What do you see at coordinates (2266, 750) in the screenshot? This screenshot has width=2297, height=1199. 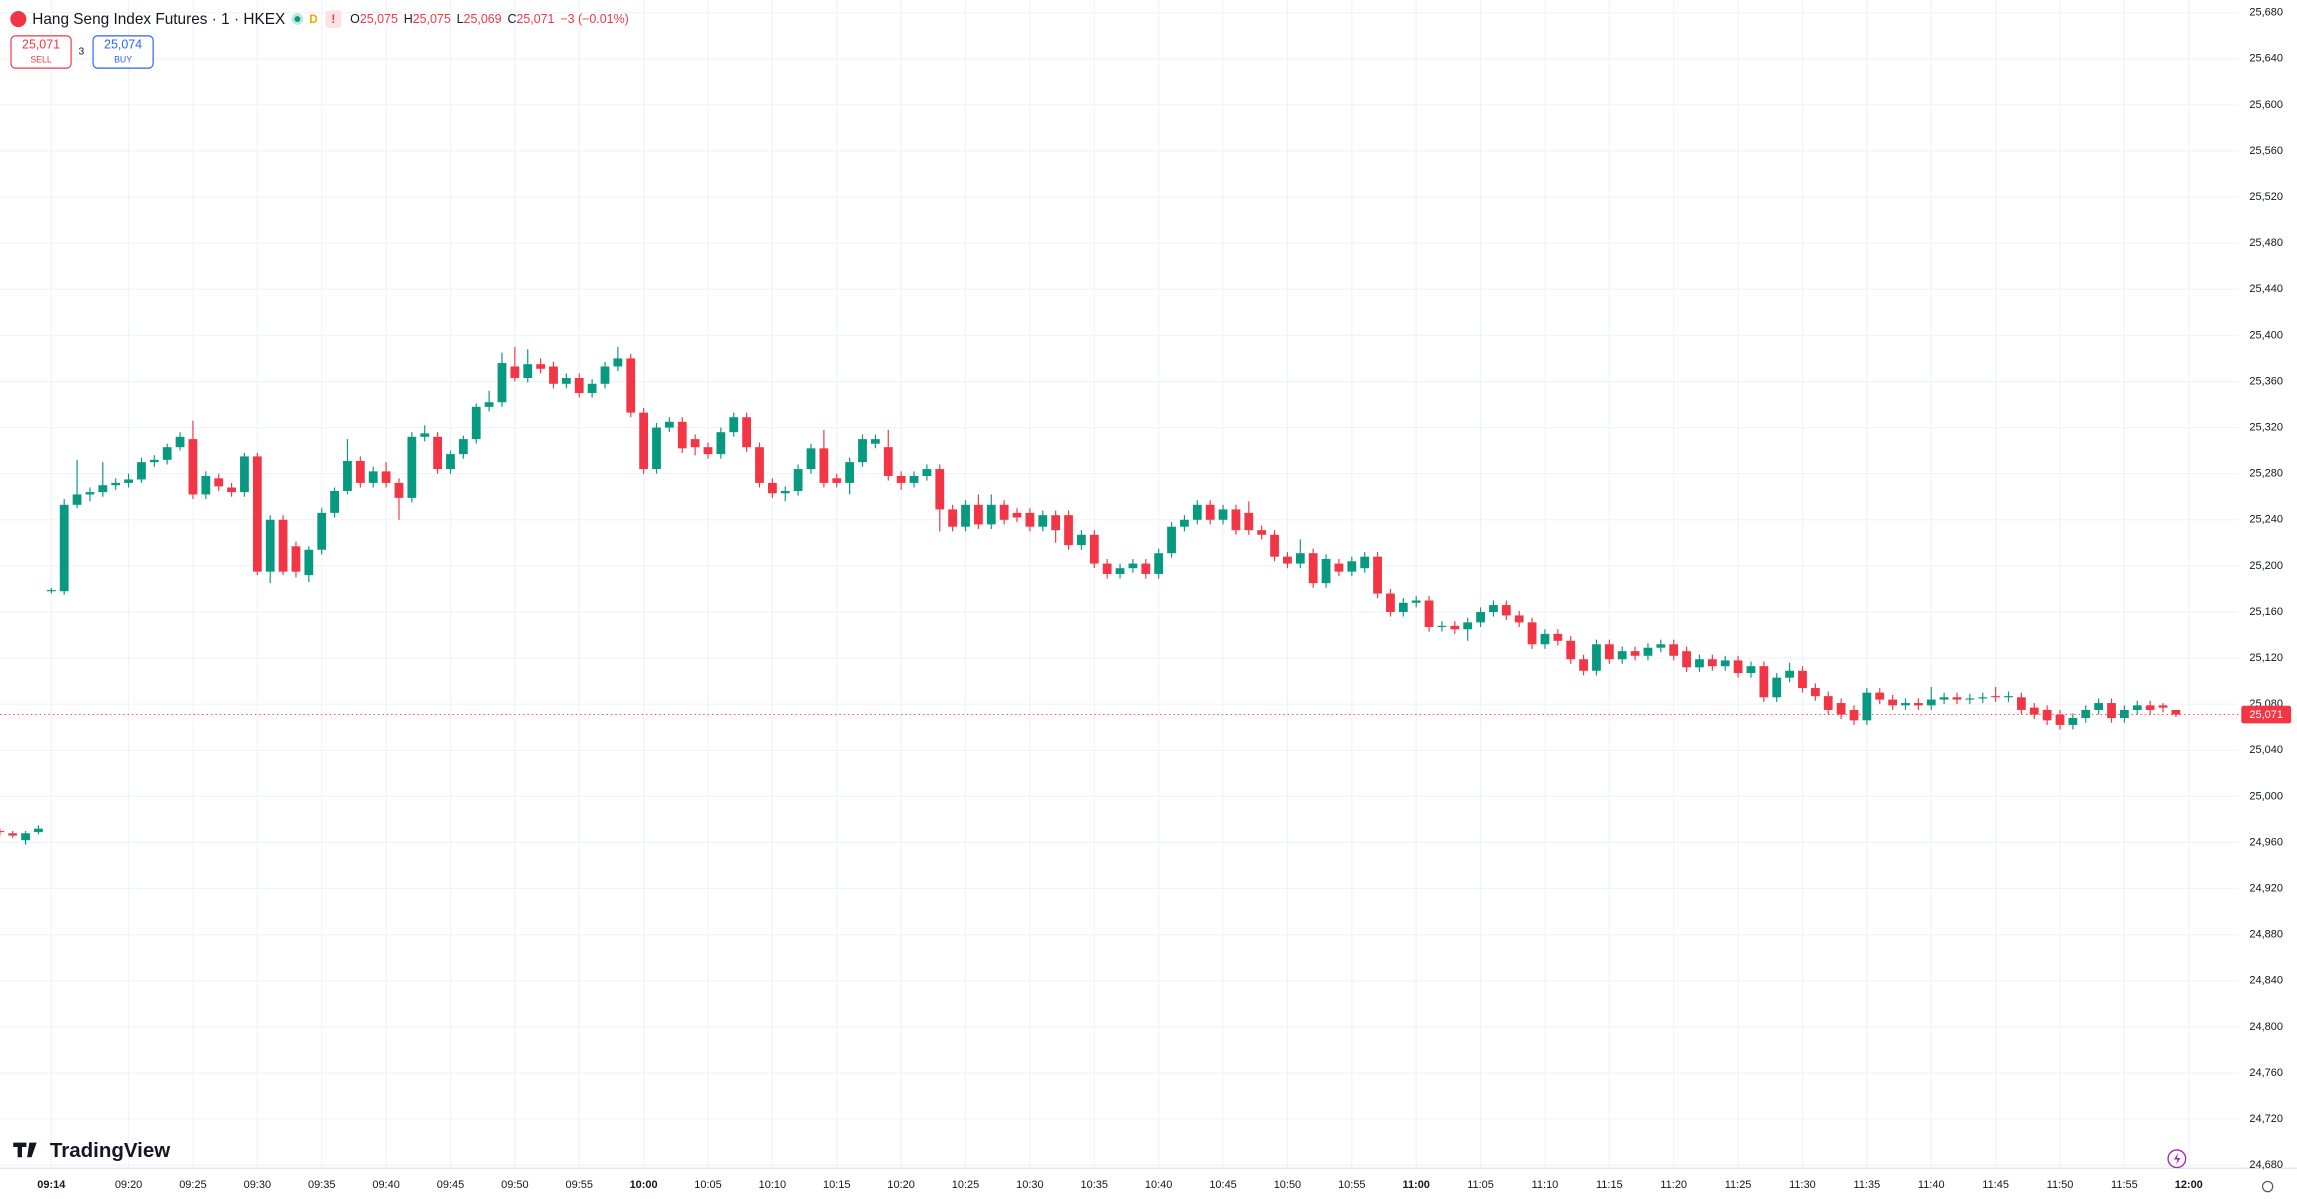 I see `y-tick-label: 25,040` at bounding box center [2266, 750].